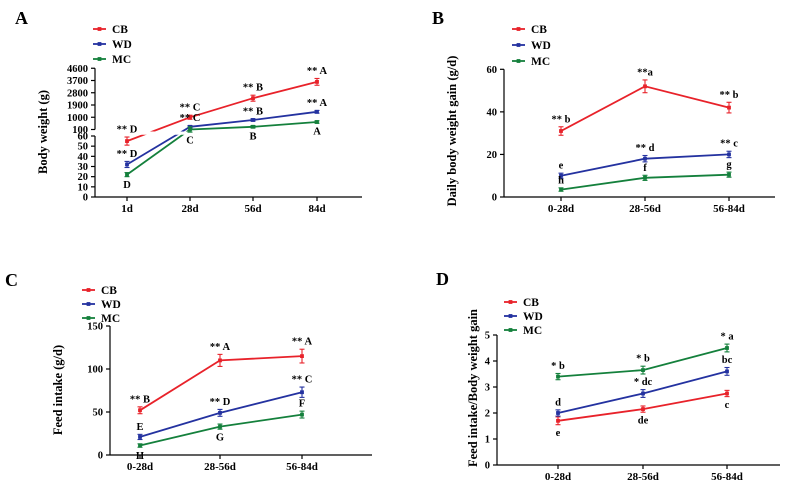 The height and width of the screenshot is (489, 788). Describe the element at coordinates (727, 360) in the screenshot. I see `significance-label: bc` at that location.